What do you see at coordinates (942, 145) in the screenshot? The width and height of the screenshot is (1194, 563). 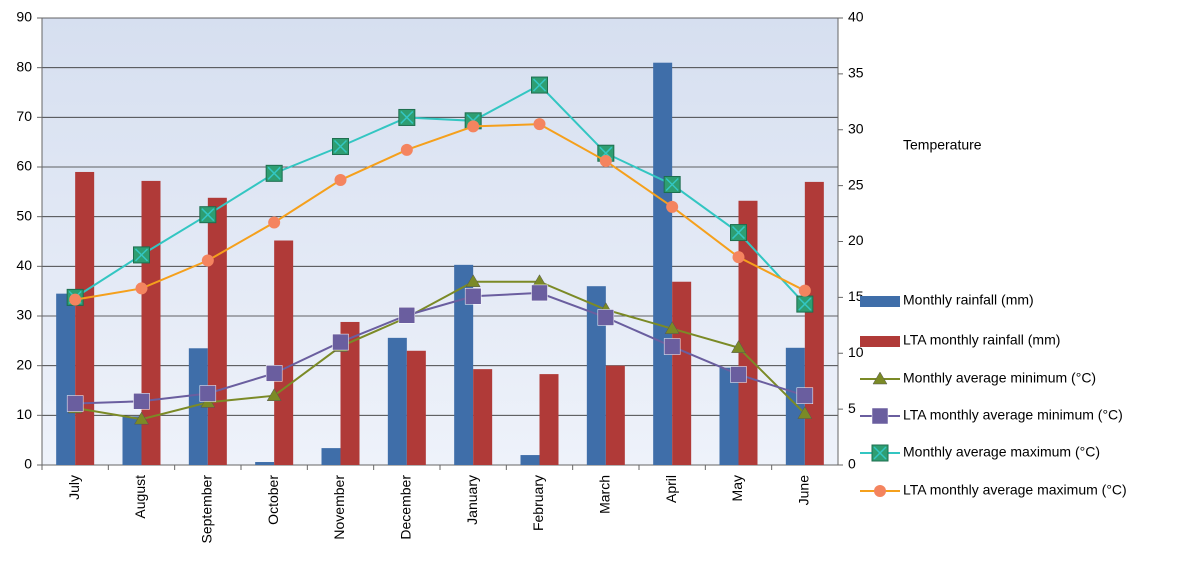 I see `y2-axis-label: Temperature` at bounding box center [942, 145].